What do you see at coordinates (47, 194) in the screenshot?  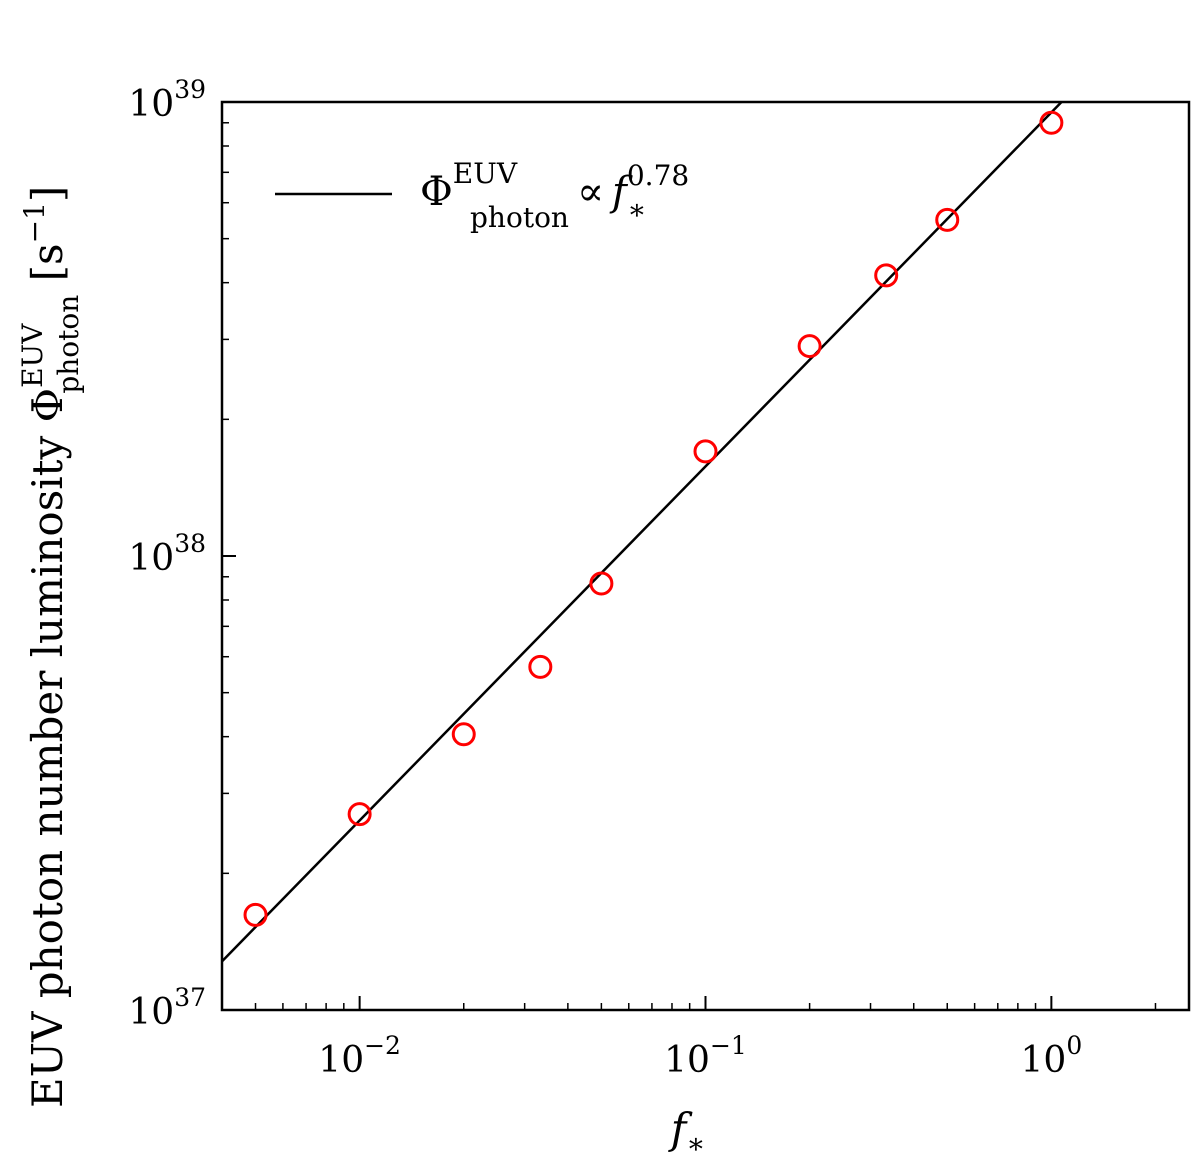 I see `y-axis-title-unit-close: ]` at bounding box center [47, 194].